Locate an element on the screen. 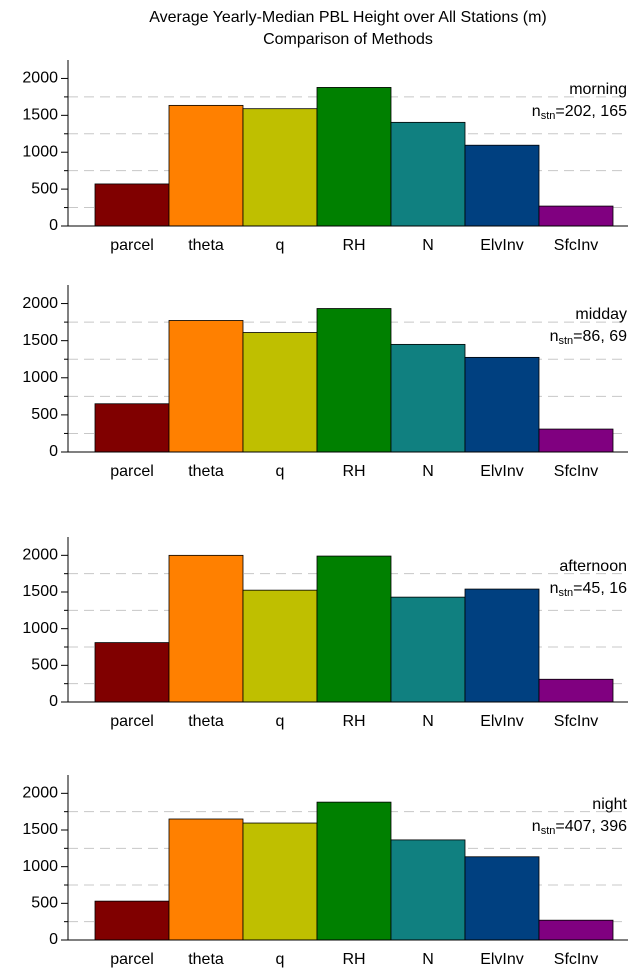  station-count: nstn=202, 165 is located at coordinates (579, 112).